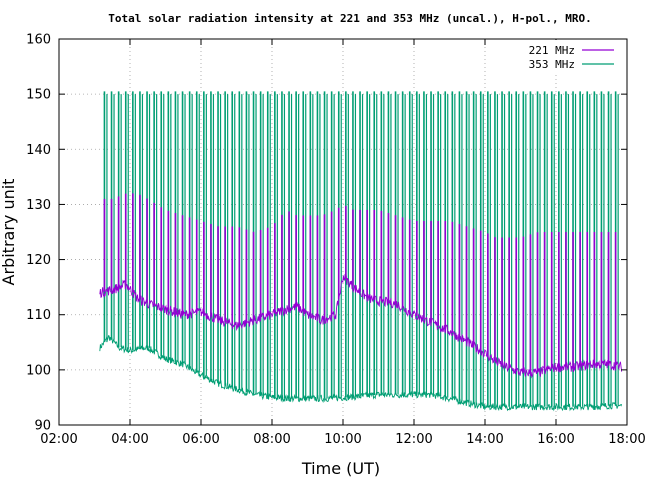 The height and width of the screenshot is (480, 650). Describe the element at coordinates (38, 315) in the screenshot. I see `y-tick-label: 110` at that location.